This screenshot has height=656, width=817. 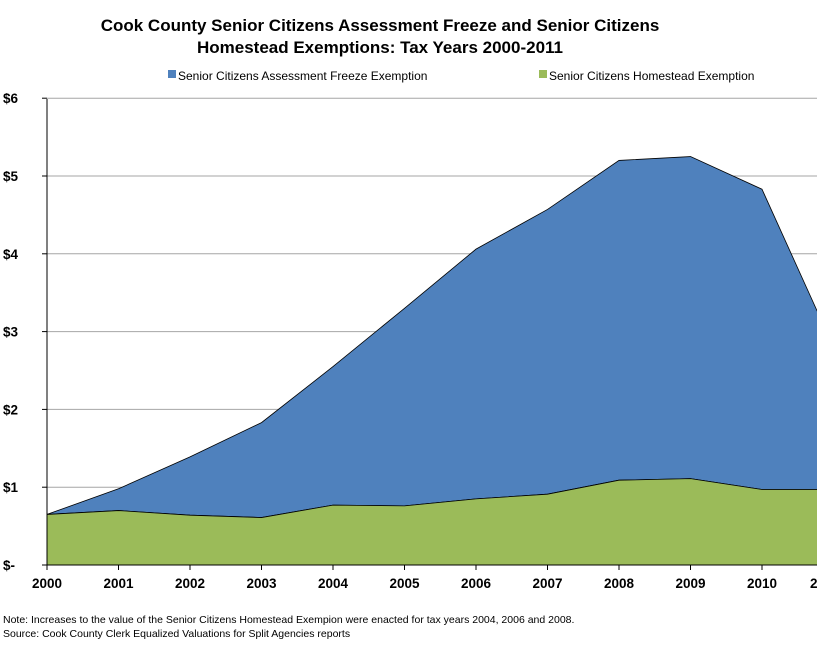 I want to click on x-tick-label: 2008, so click(x=619, y=583).